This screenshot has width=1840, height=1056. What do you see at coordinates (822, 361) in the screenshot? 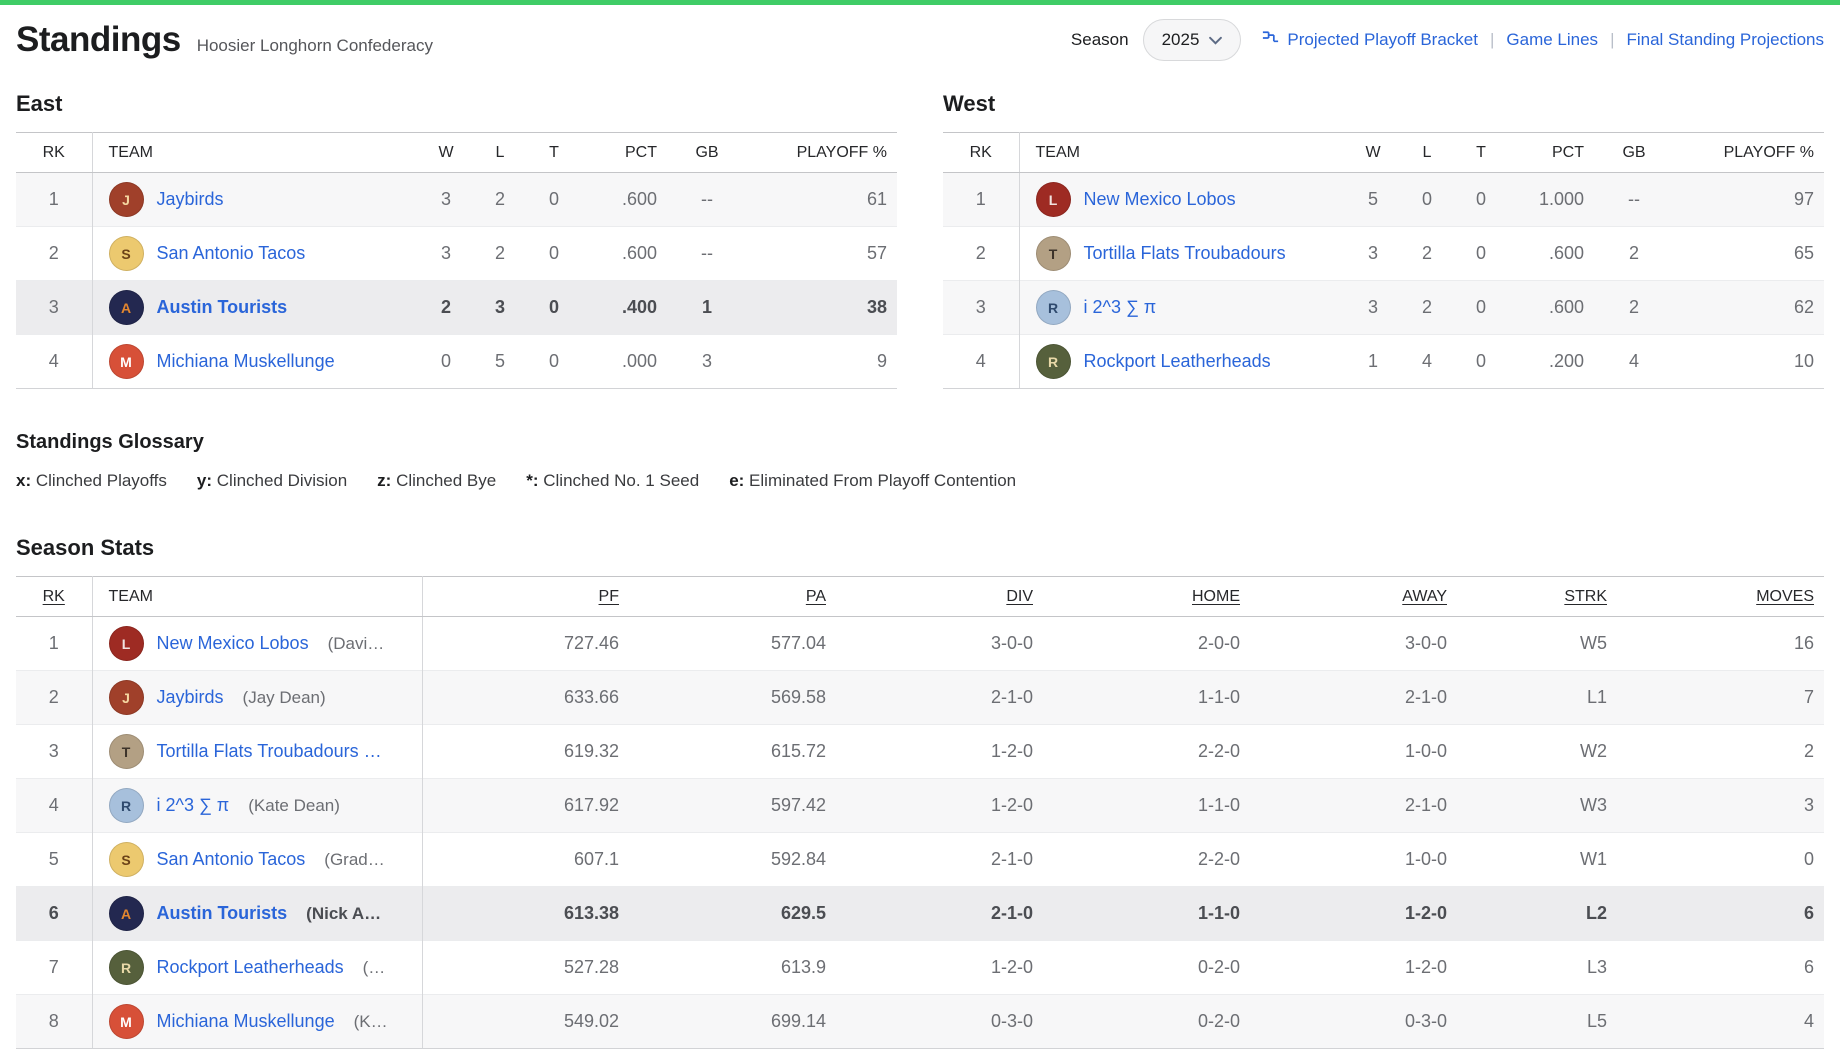
I see `playoff-pct-cell: 9` at bounding box center [822, 361].